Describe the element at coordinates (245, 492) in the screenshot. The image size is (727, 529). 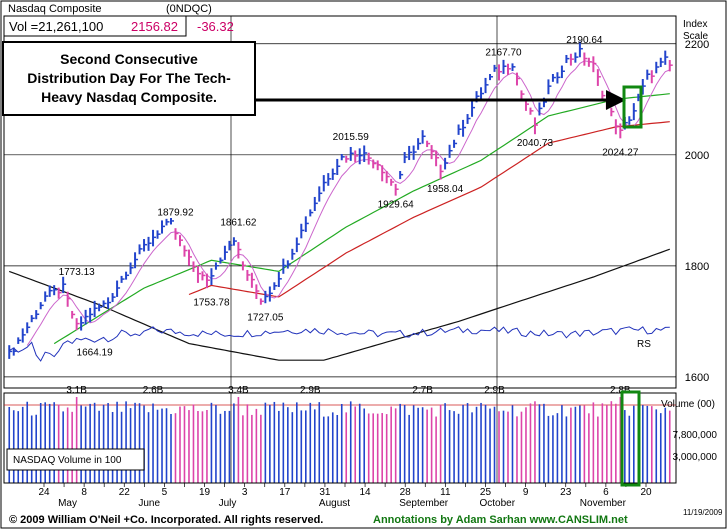
I see `x-tick-10: 3` at that location.